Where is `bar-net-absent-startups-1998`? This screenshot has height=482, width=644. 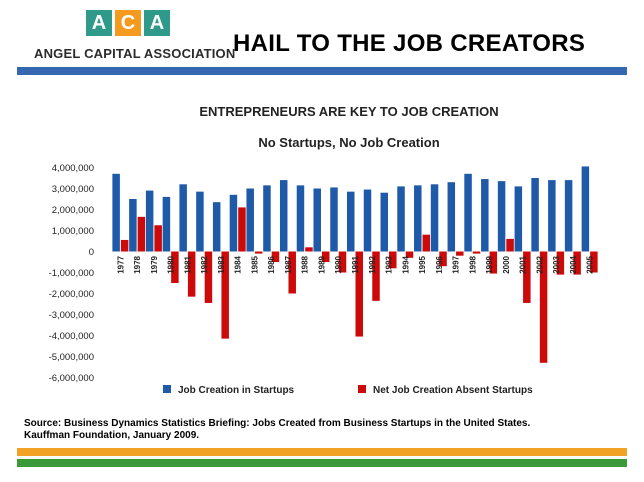 bar-net-absent-startups-1998 is located at coordinates (476, 252).